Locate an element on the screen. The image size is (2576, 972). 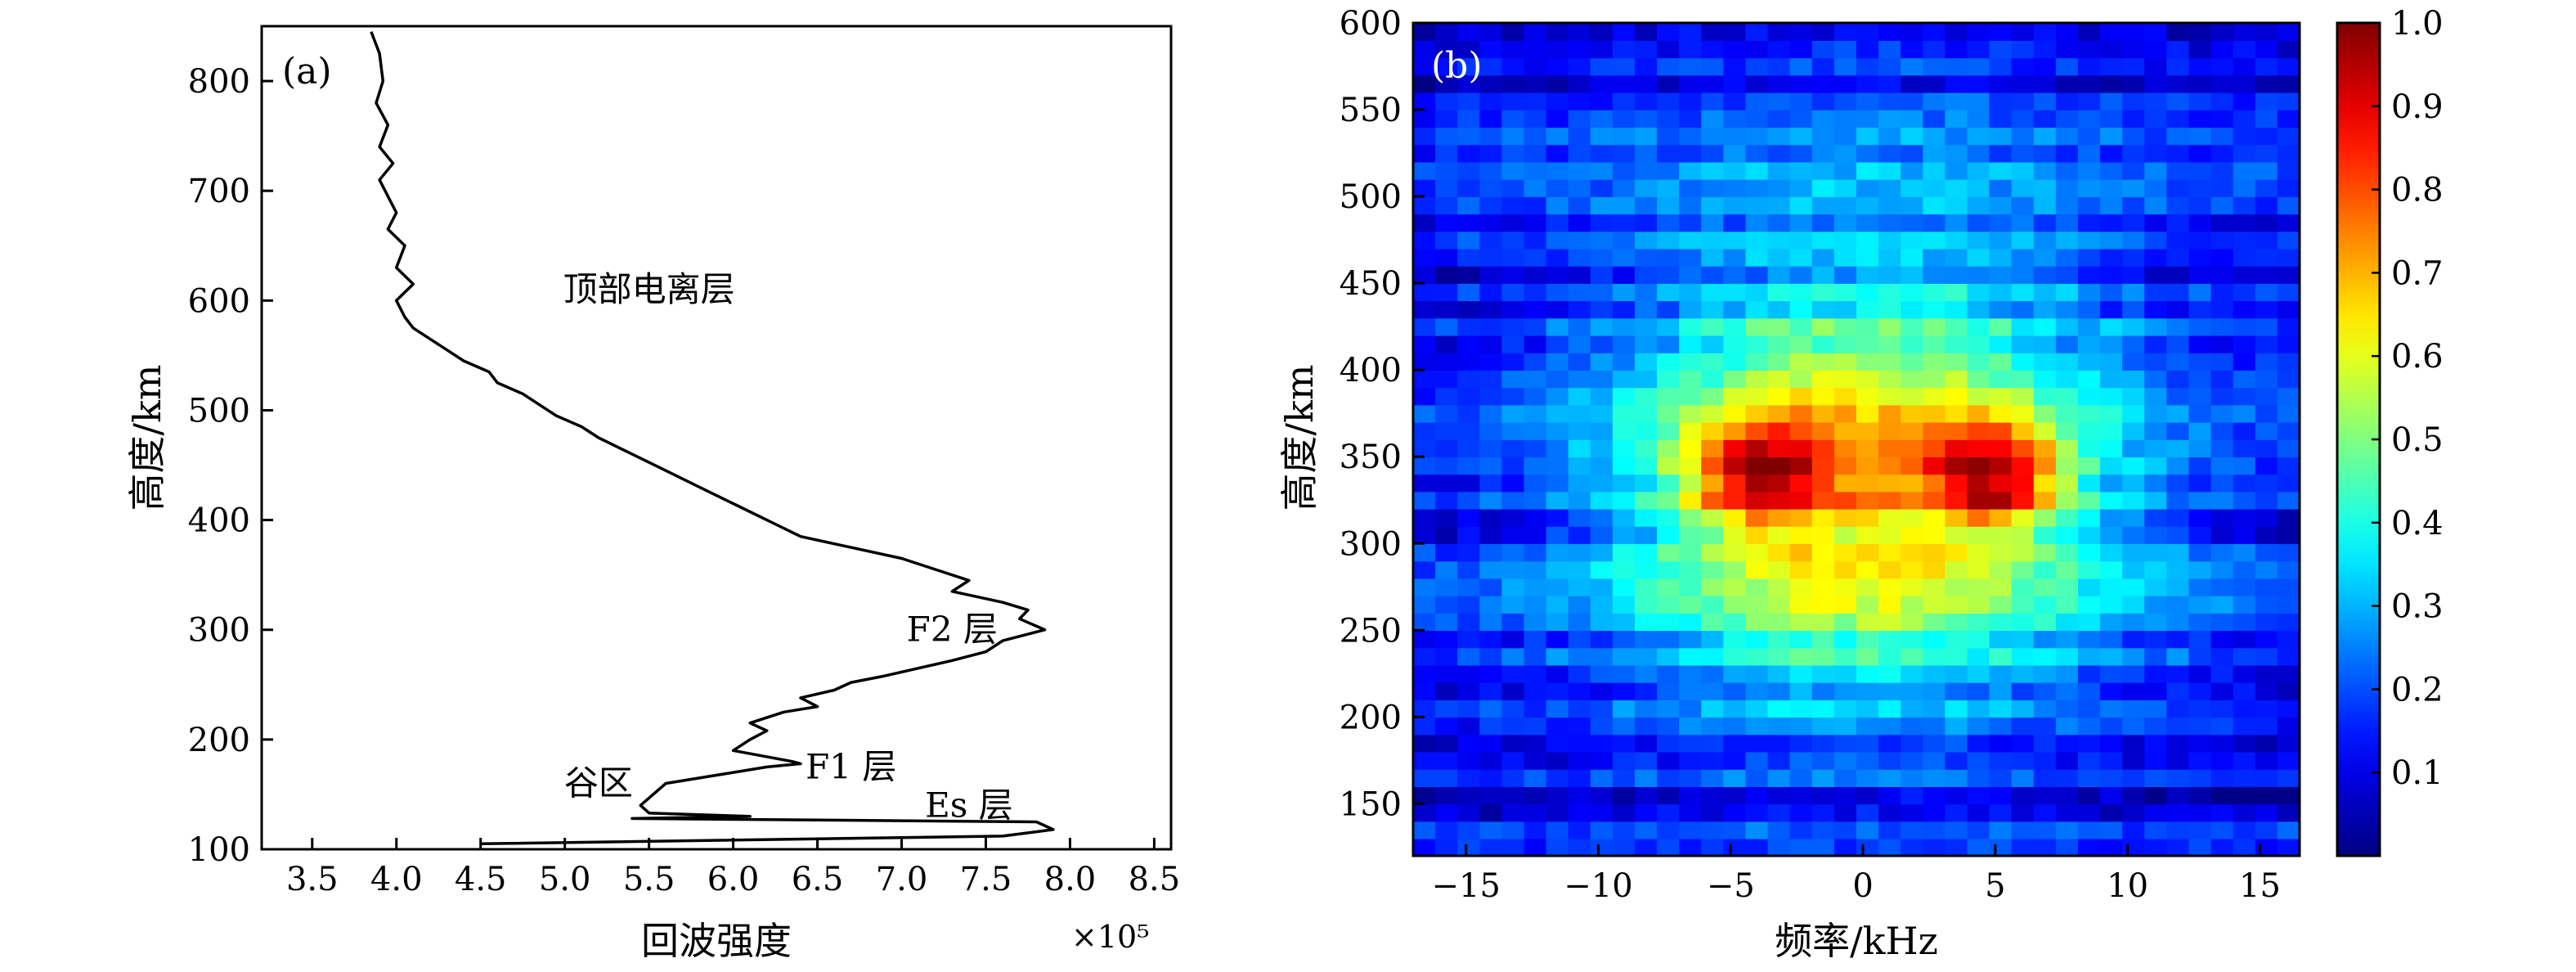
colorbar-tick-label: 0.6 is located at coordinates (2418, 357).